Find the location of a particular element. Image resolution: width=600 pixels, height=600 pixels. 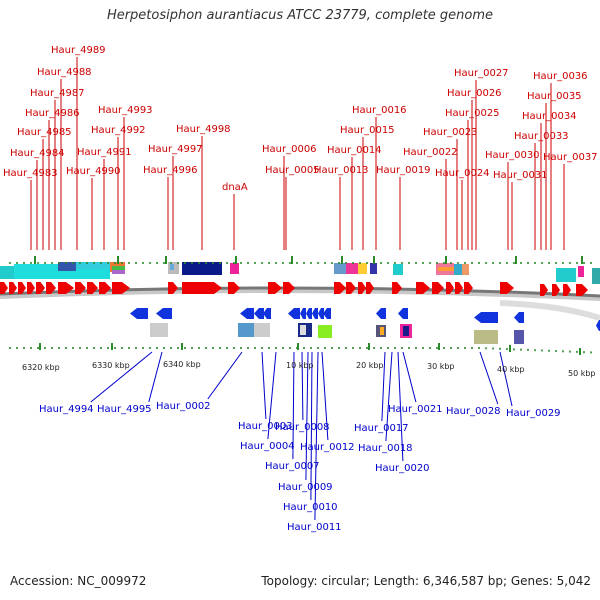

scale-label: 20 kbp is located at coordinates (370, 365).